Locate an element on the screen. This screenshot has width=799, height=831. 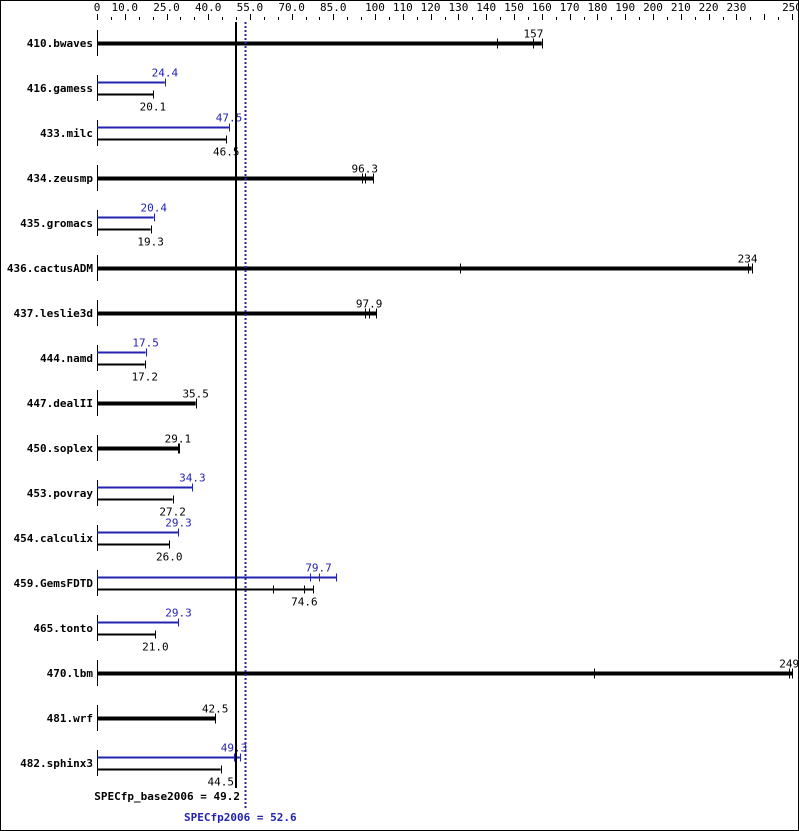
benchmark-label: 416.gamess is located at coordinates (60, 88).